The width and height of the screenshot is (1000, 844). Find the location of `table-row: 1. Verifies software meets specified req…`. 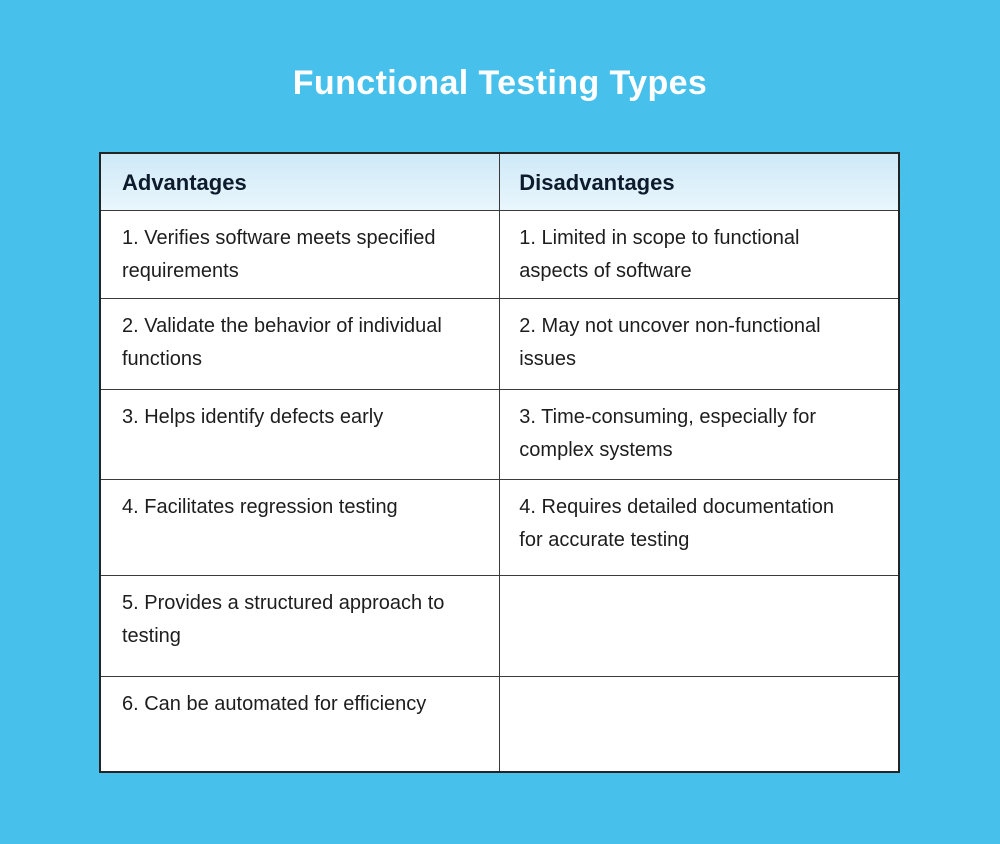

table-row: 1. Verifies software meets specified req… is located at coordinates (499, 254).